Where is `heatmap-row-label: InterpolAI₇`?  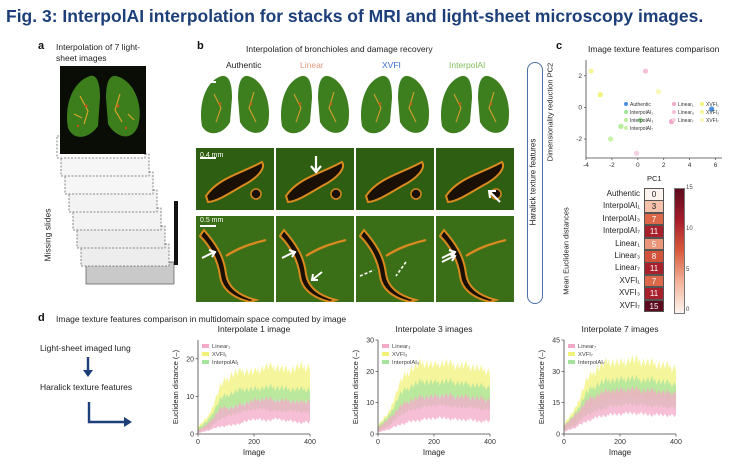 heatmap-row-label: InterpolAI₇ is located at coordinates (621, 231).